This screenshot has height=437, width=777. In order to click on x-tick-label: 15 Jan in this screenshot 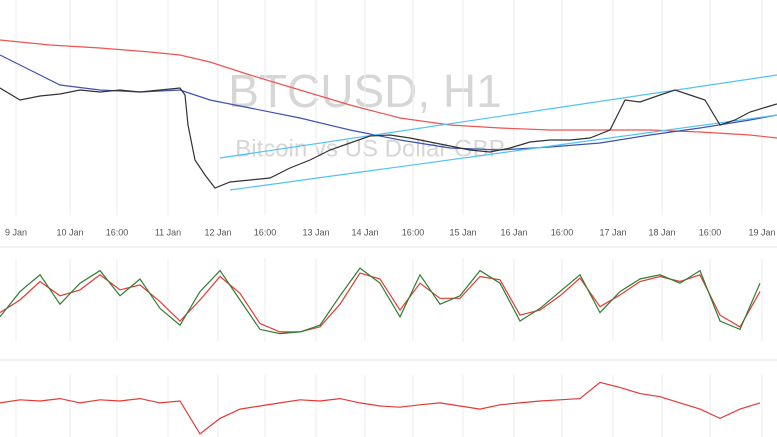, I will do `click(462, 232)`.